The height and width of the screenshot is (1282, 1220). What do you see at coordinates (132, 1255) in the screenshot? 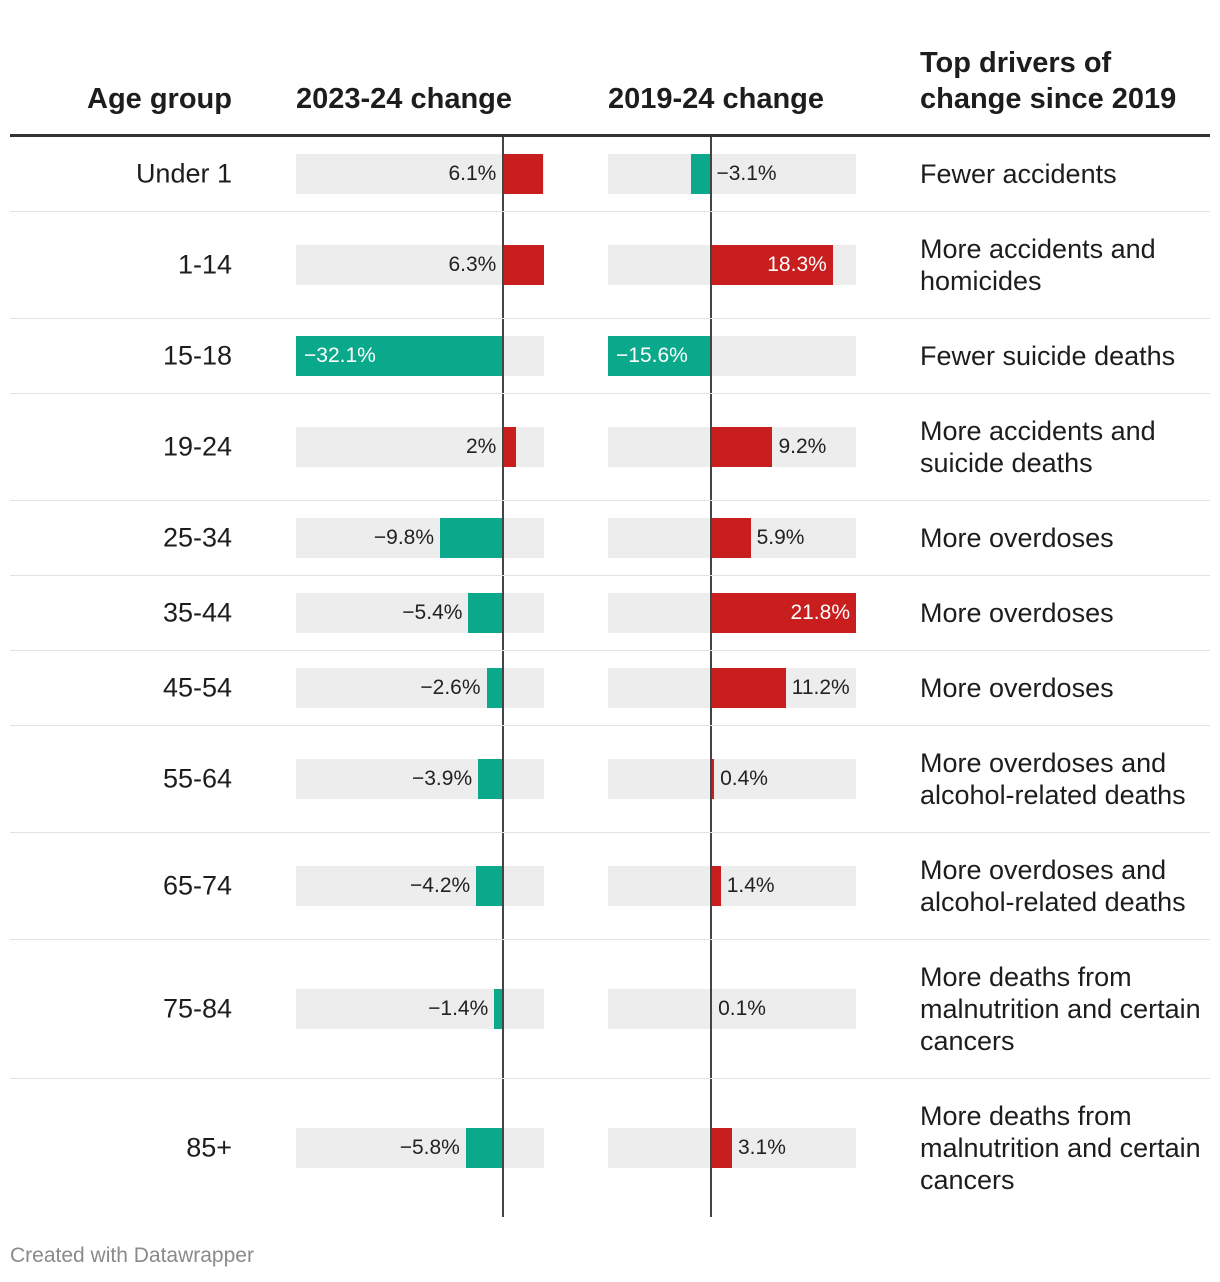
I see `footer-credit: Created with Datawrapper` at bounding box center [132, 1255].